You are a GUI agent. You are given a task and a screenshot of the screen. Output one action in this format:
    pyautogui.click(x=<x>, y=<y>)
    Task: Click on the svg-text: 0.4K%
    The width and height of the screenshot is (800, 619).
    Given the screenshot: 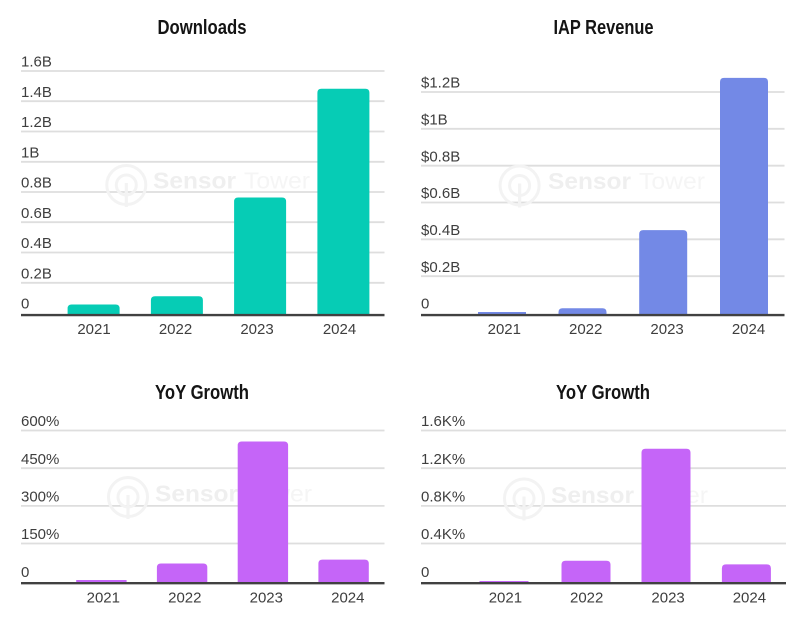 What is the action you would take?
    pyautogui.click(x=443, y=534)
    